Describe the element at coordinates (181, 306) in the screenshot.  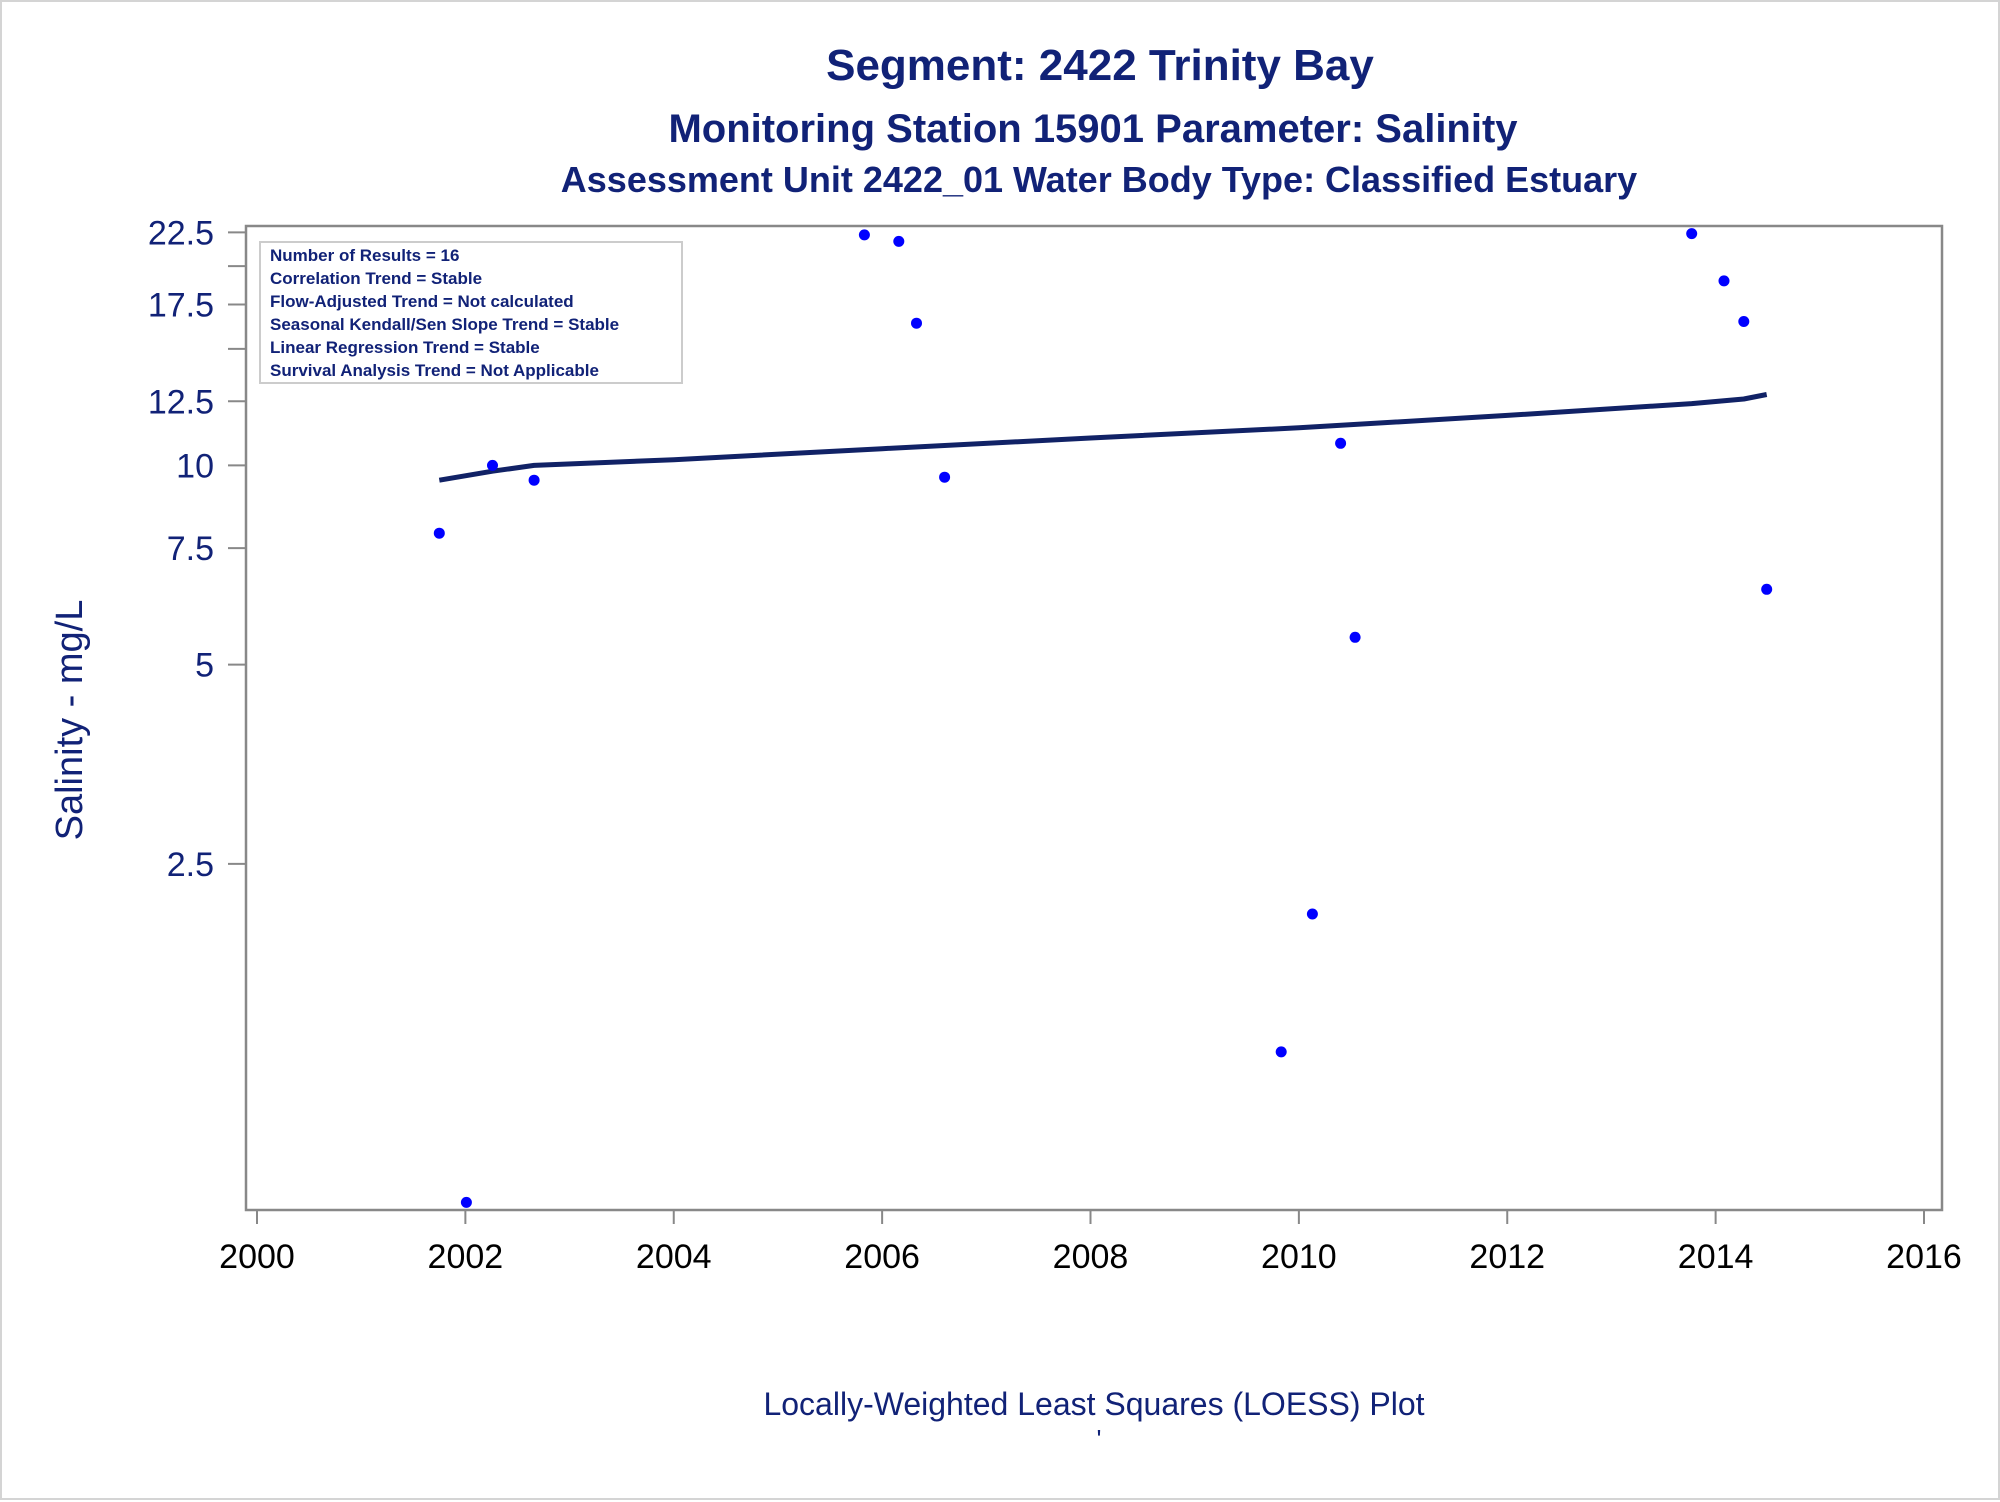
I see `y-tick-label: 17.5` at that location.